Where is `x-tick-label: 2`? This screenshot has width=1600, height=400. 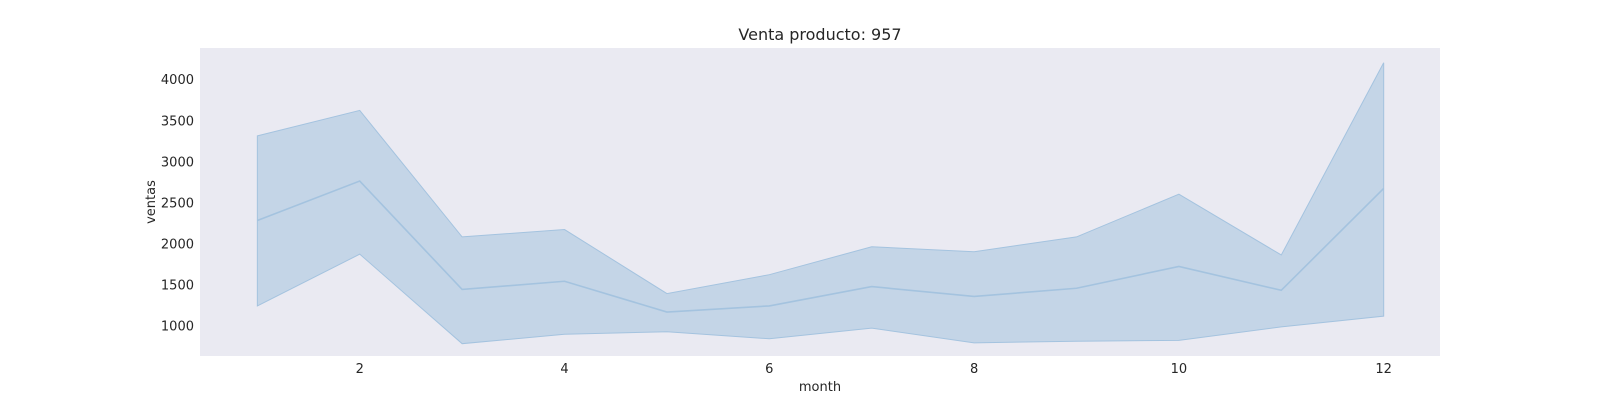
x-tick-label: 2 is located at coordinates (360, 369).